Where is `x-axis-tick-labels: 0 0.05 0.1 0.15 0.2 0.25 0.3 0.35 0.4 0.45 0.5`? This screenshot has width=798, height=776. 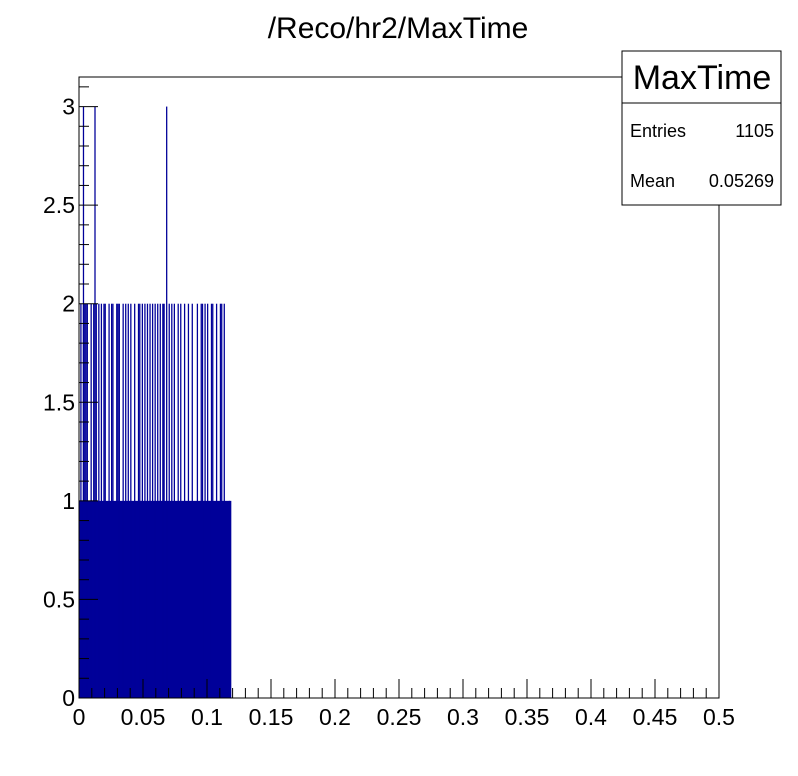 x-axis-tick-labels: 0 0.05 0.1 0.15 0.2 0.25 0.3 0.35 0.4 0.45 0.5 is located at coordinates (404, 717).